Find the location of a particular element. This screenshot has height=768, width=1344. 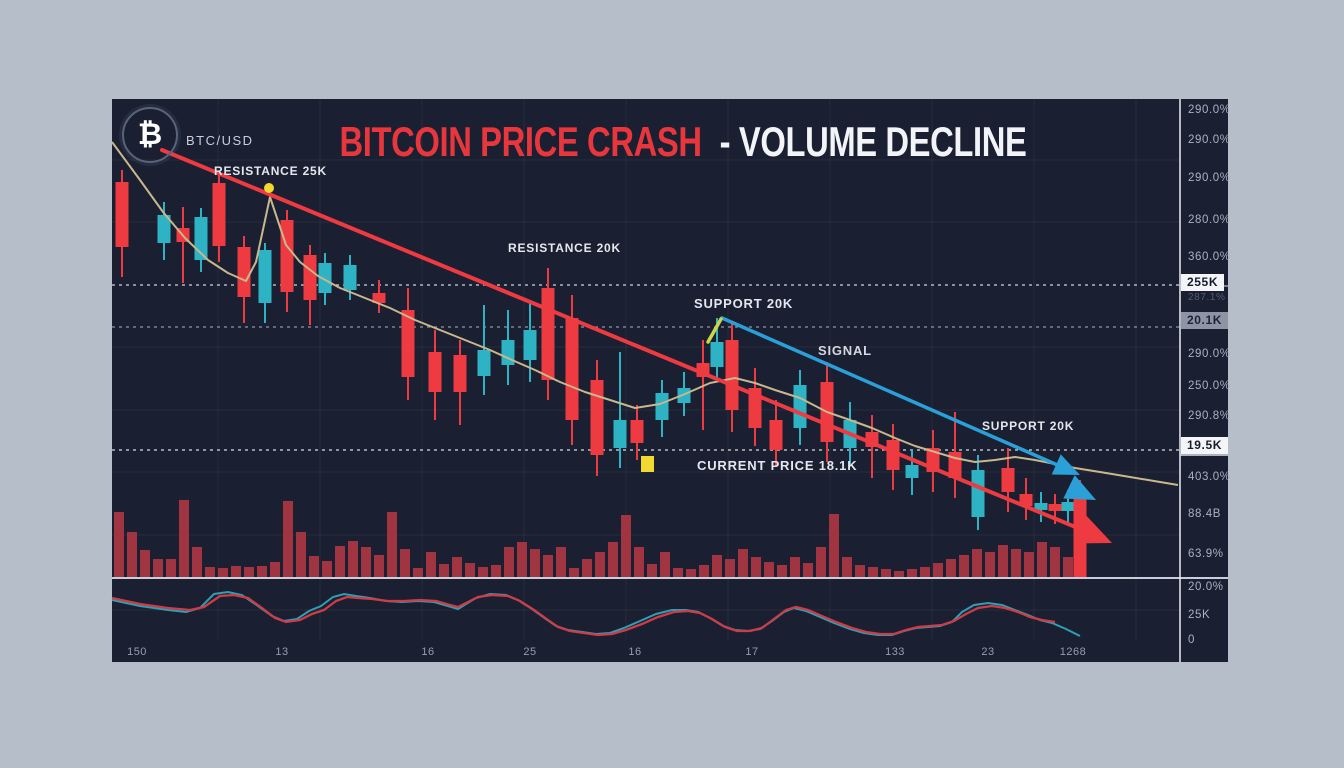

right-axis-label: 25K is located at coordinates (1199, 615).